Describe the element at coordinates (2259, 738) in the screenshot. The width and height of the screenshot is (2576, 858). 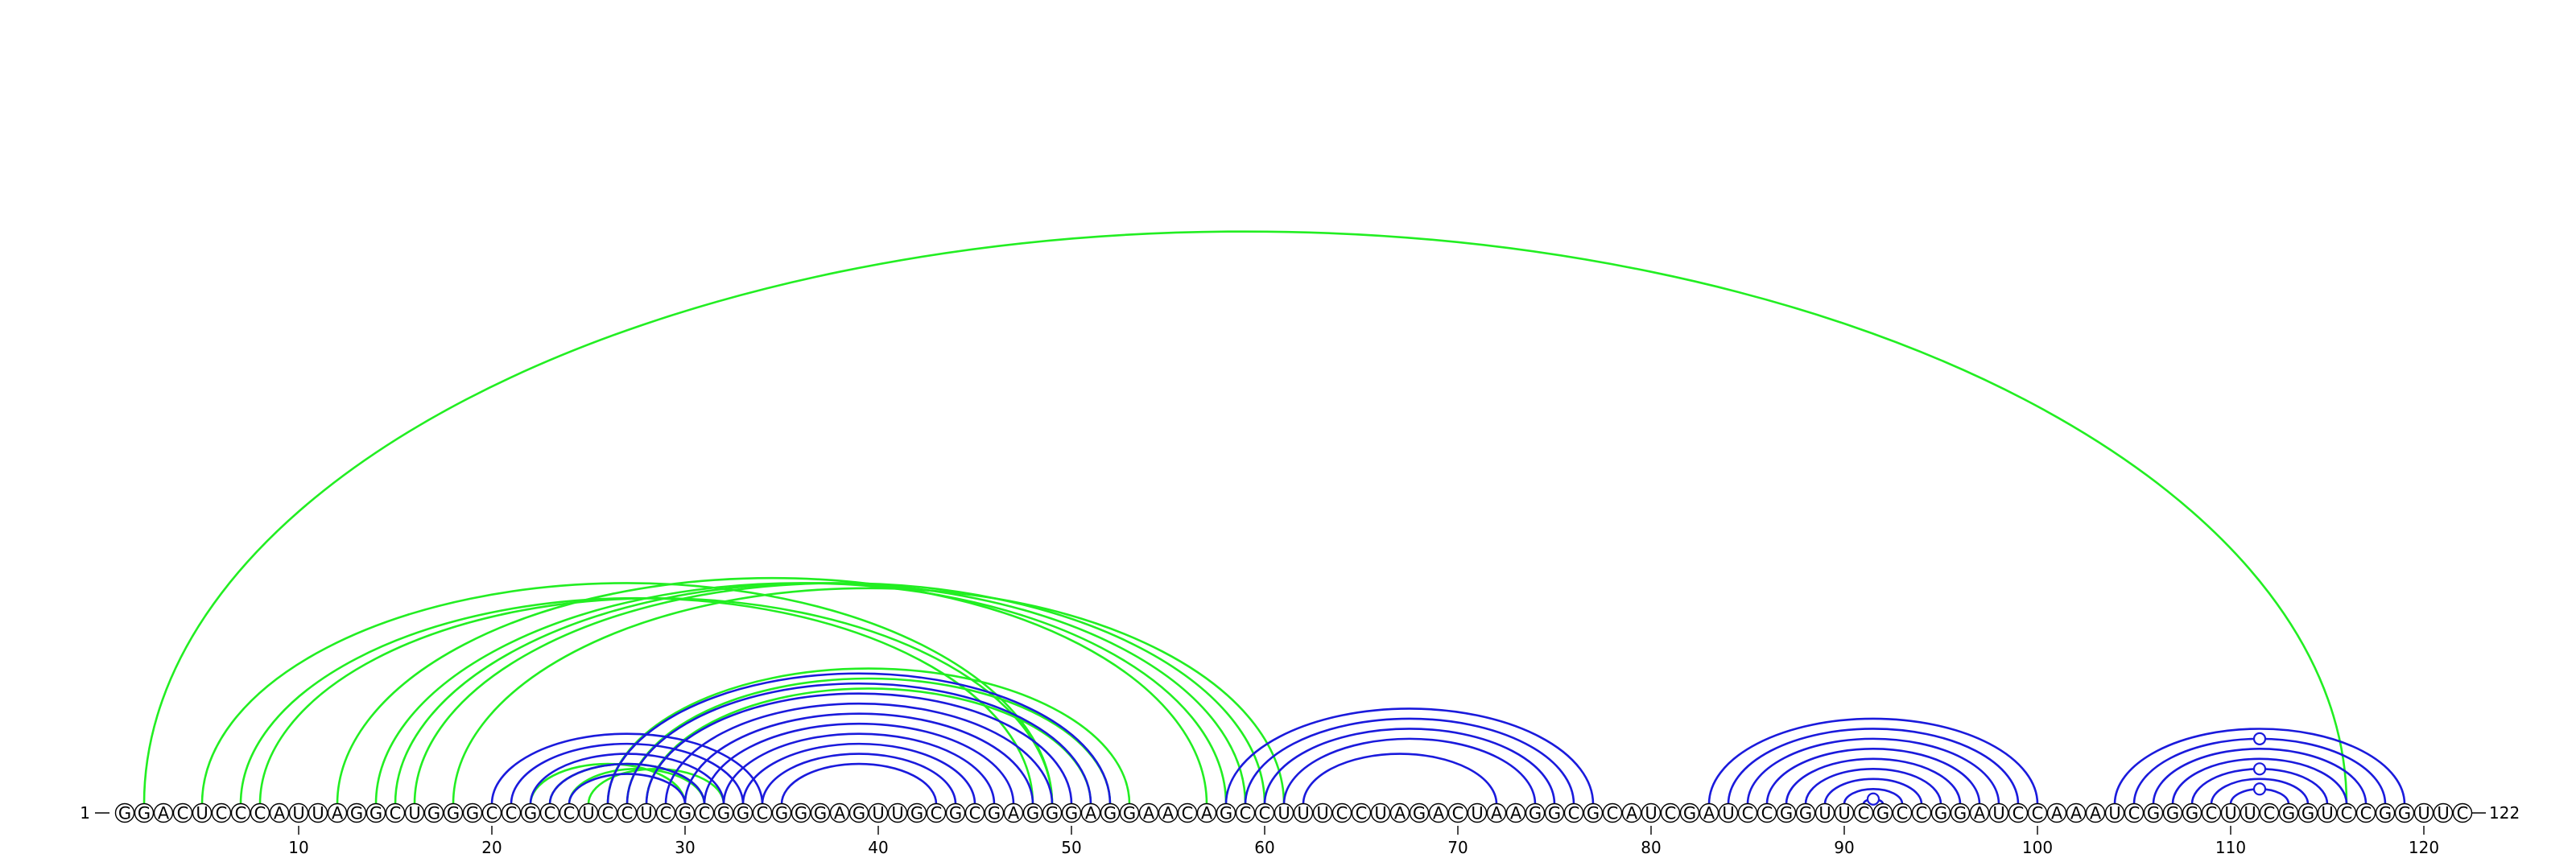
I see `pair-marker` at that location.